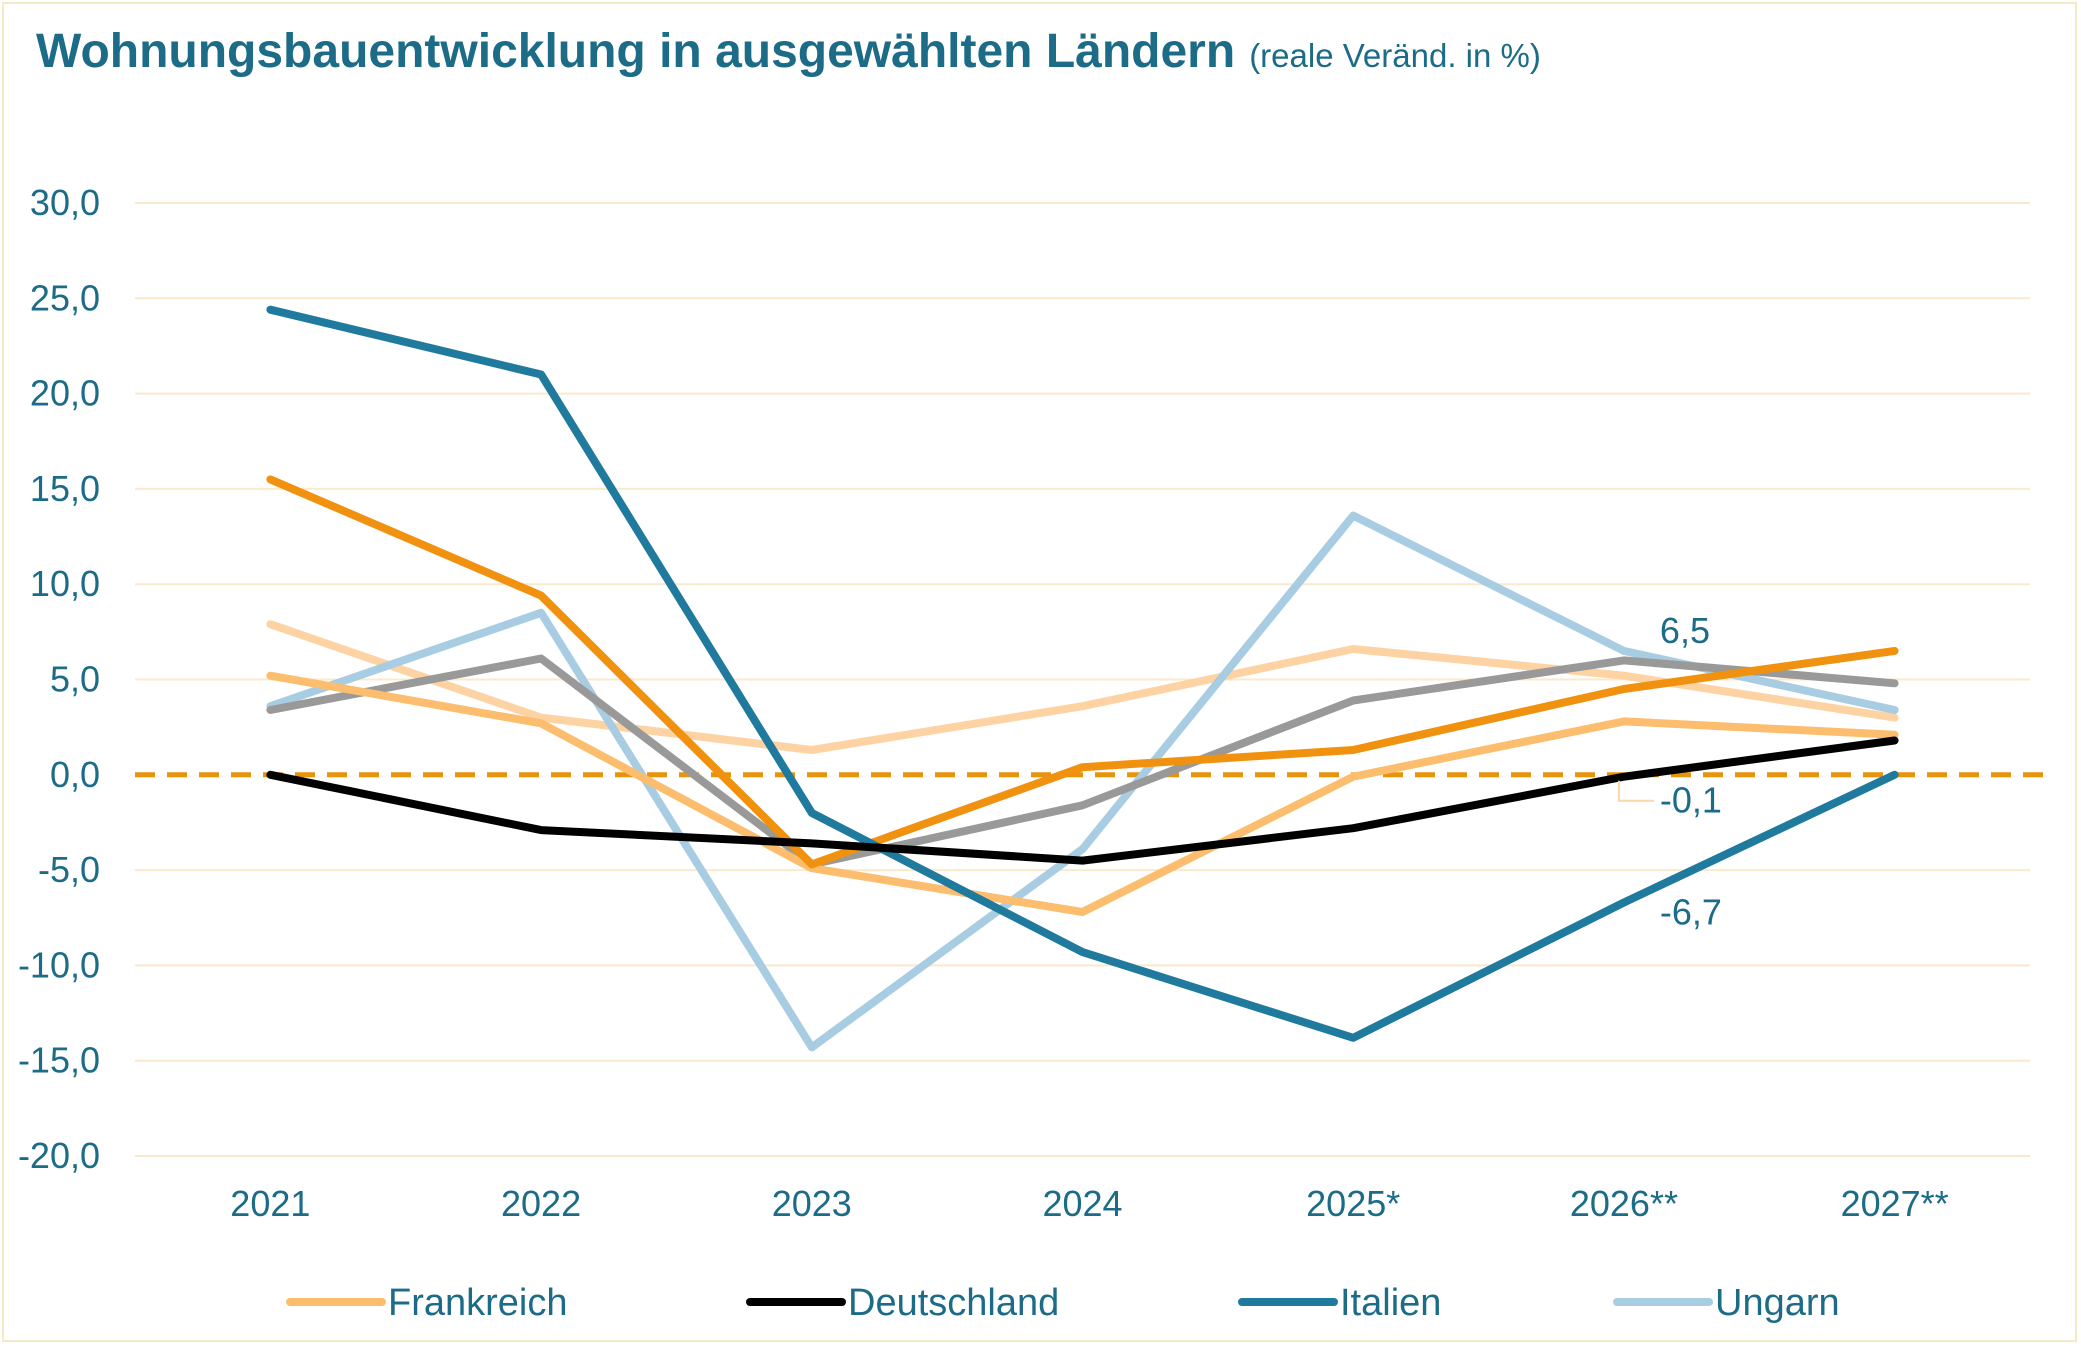 The width and height of the screenshot is (2081, 1346). I want to click on y-tick-label: 20,0, so click(65, 393).